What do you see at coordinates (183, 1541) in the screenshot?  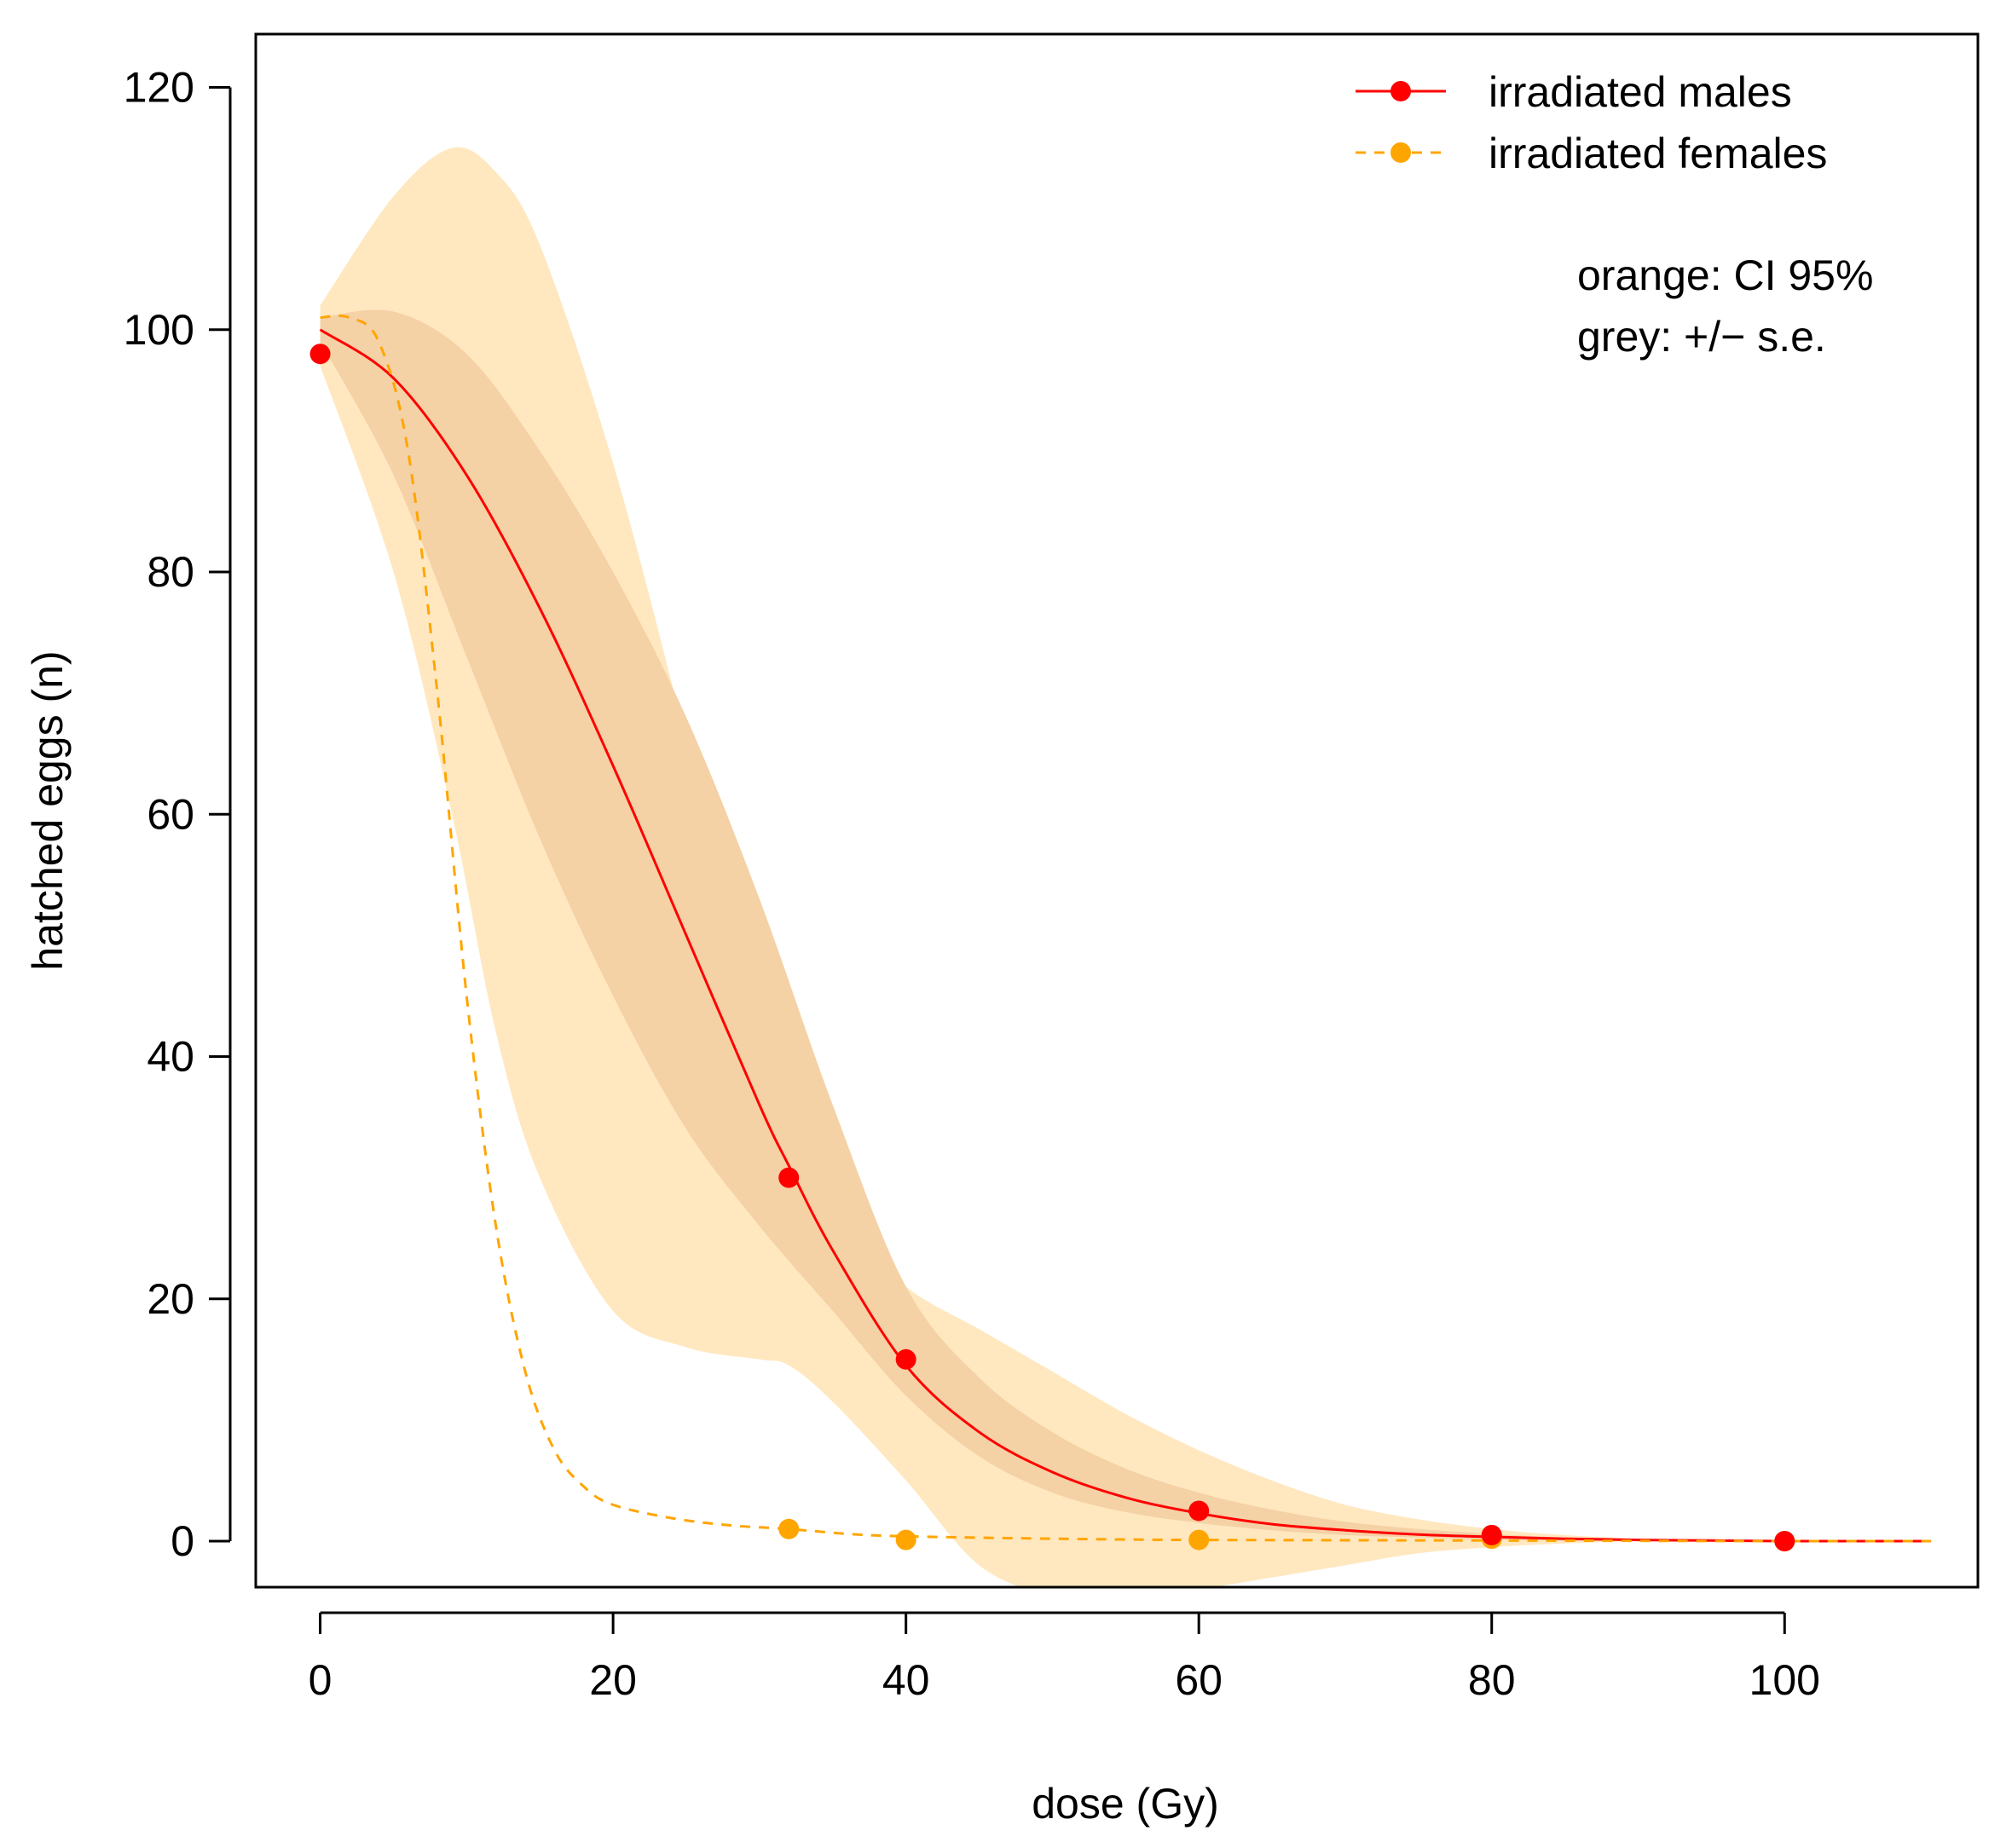 I see `y-tick-label-0: 0` at bounding box center [183, 1541].